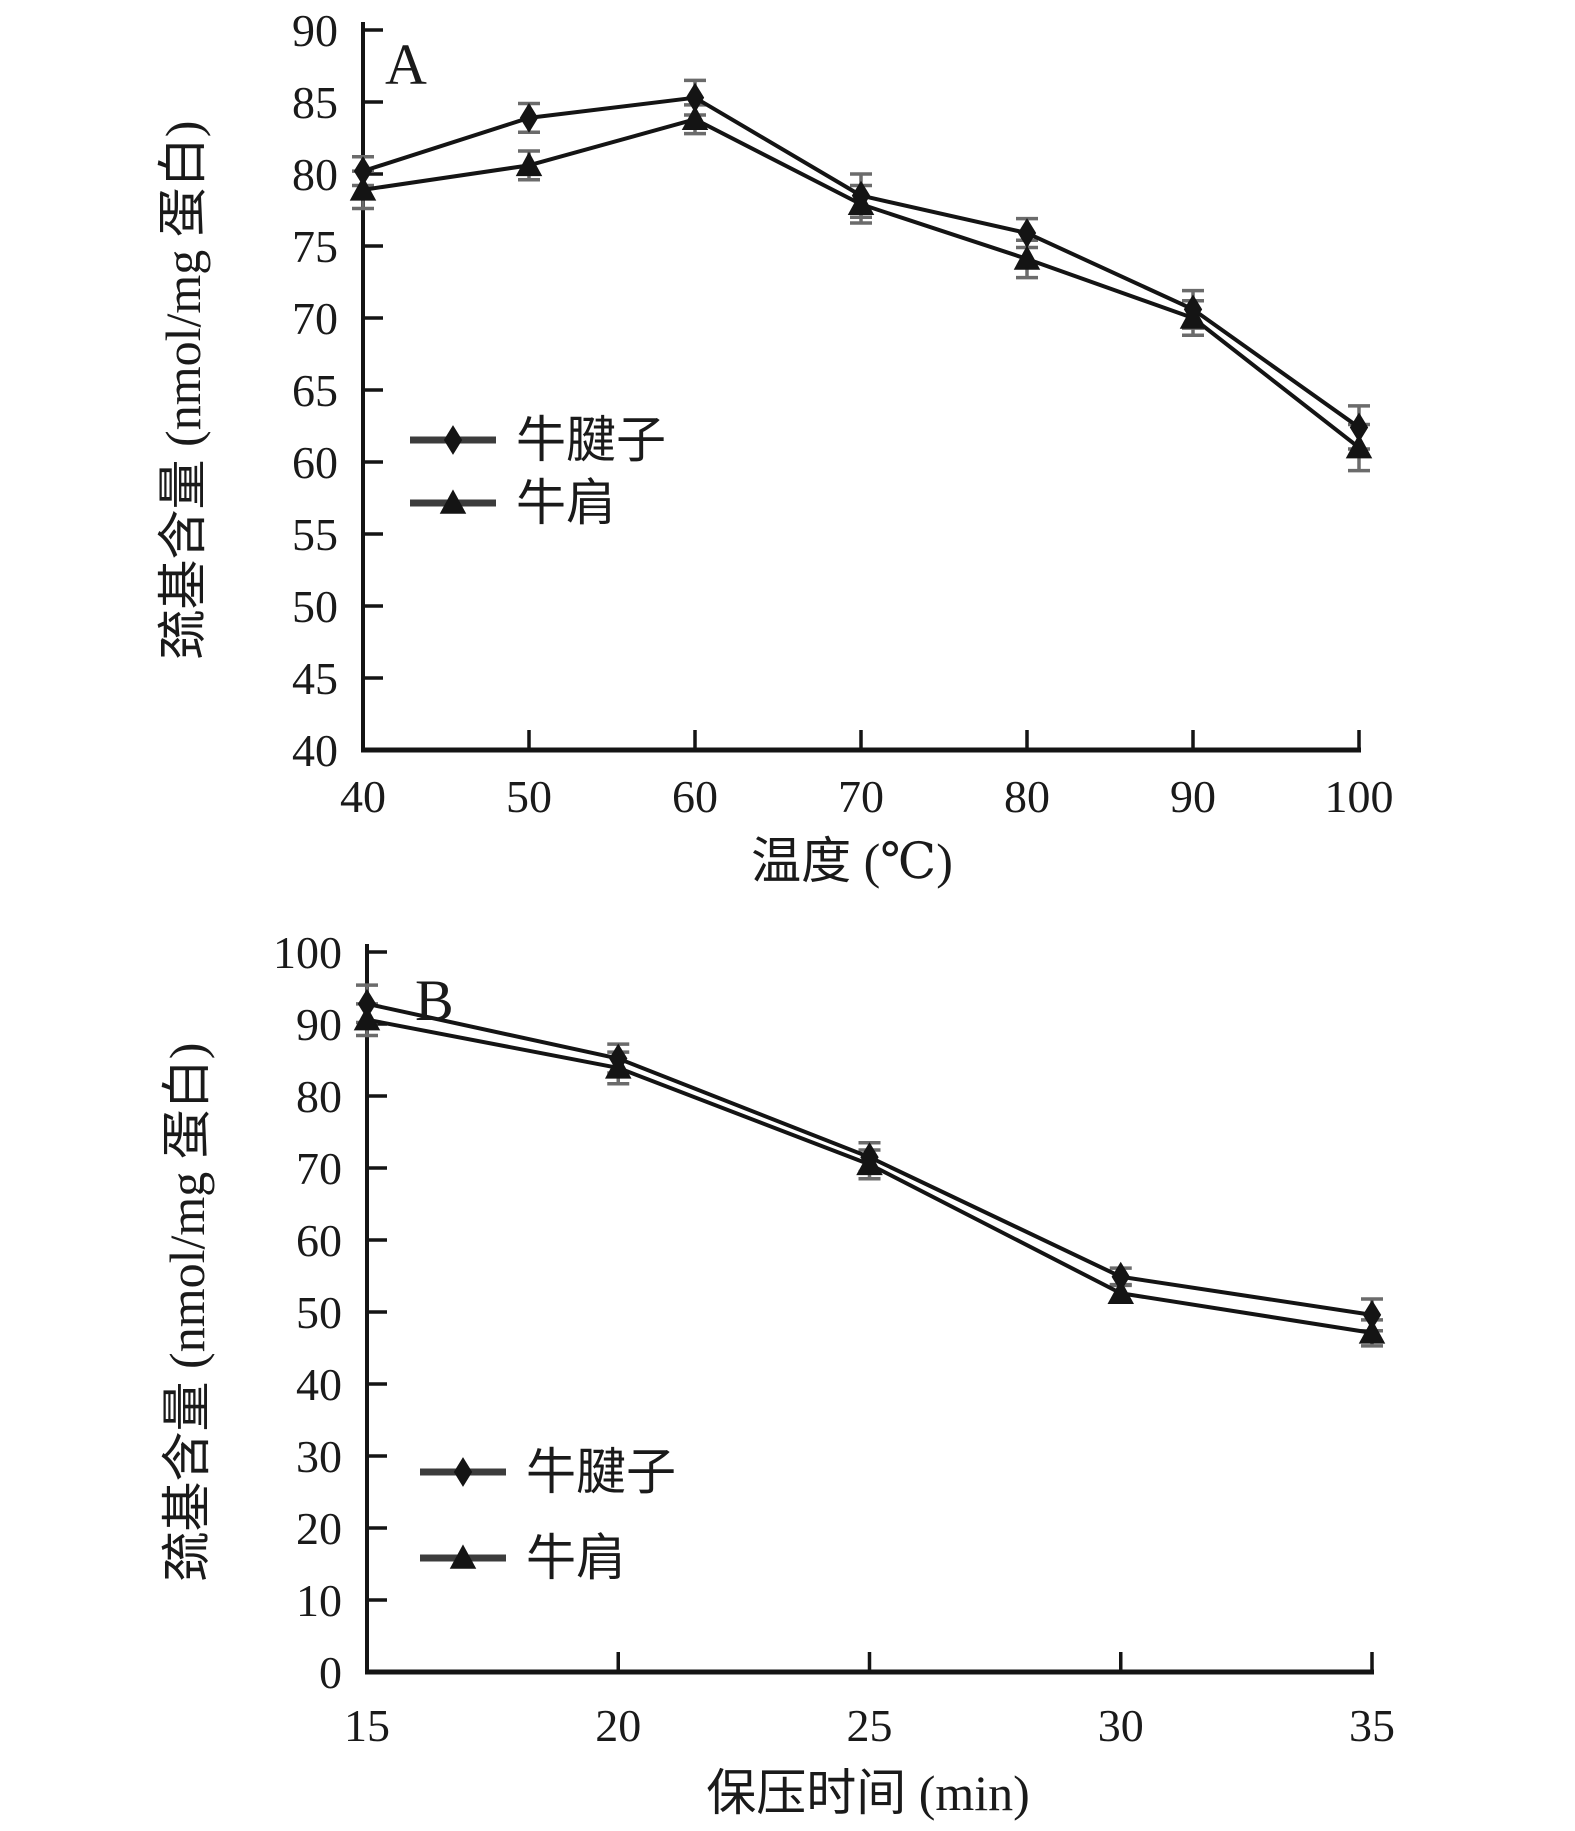 The width and height of the screenshot is (1575, 1831). I want to click on y-tick-label: 0, so click(330, 1672).